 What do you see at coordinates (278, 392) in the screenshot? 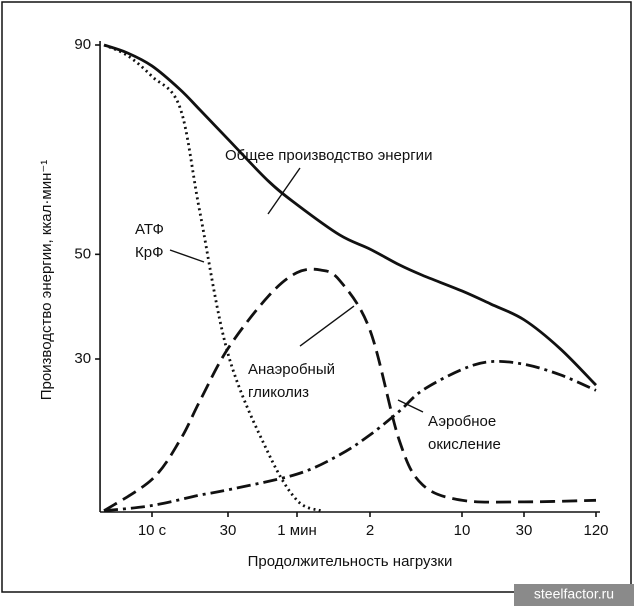
I see `annotation: гликолиз` at bounding box center [278, 392].